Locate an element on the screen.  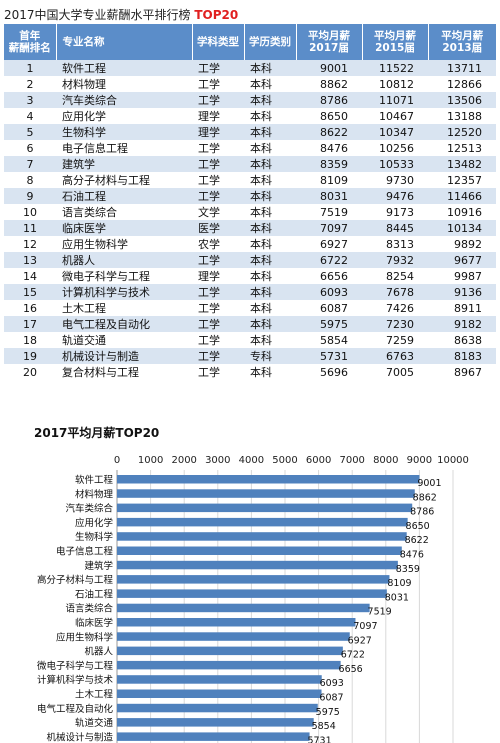
table-row: 2 材料物理 工学 本科 8862 10812 12866 is located at coordinates (250, 84).